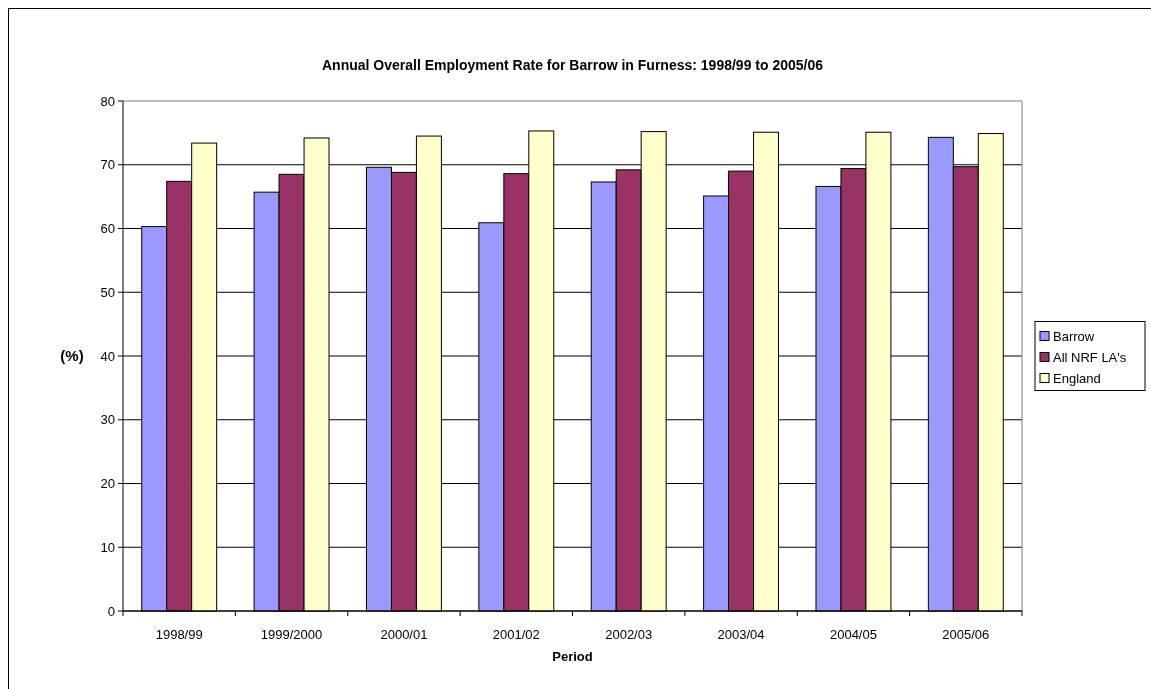 The height and width of the screenshot is (689, 1151). I want to click on y-tick-label: 40, so click(107, 356).